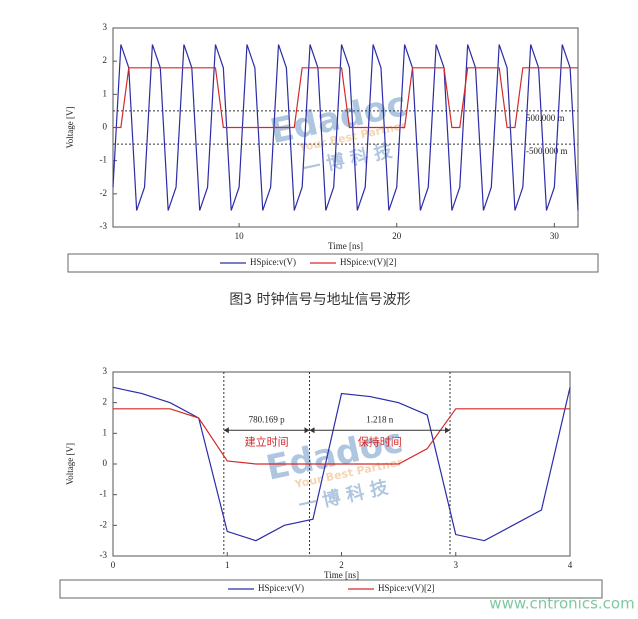 Image resolution: width=638 pixels, height=619 pixels. What do you see at coordinates (456, 565) in the screenshot?
I see `x-tick-label: 3` at bounding box center [456, 565].